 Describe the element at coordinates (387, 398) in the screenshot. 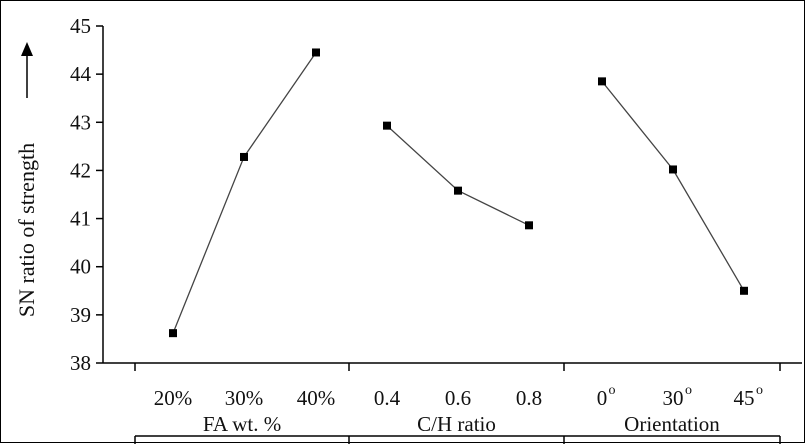

I see `x-tick-label: 0.4` at that location.